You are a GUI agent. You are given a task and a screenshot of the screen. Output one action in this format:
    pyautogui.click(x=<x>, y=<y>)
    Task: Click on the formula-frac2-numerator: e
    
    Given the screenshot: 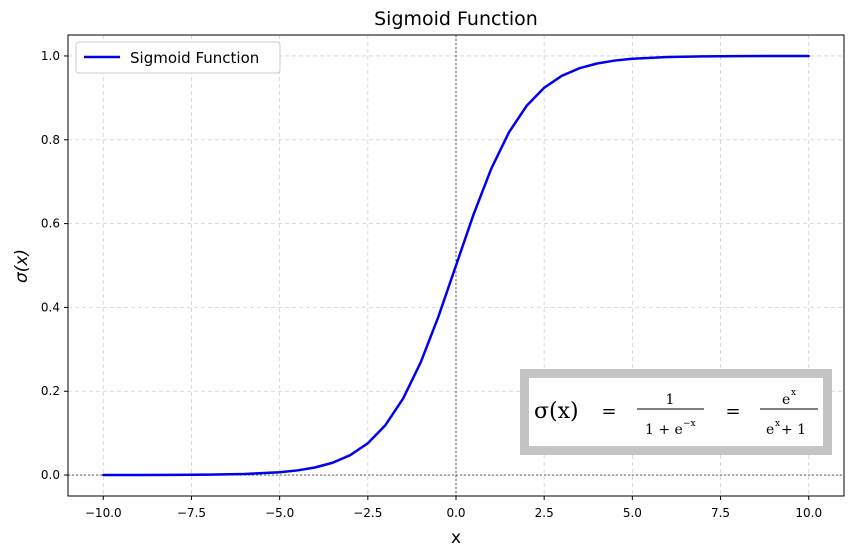 What is the action you would take?
    pyautogui.click(x=786, y=400)
    